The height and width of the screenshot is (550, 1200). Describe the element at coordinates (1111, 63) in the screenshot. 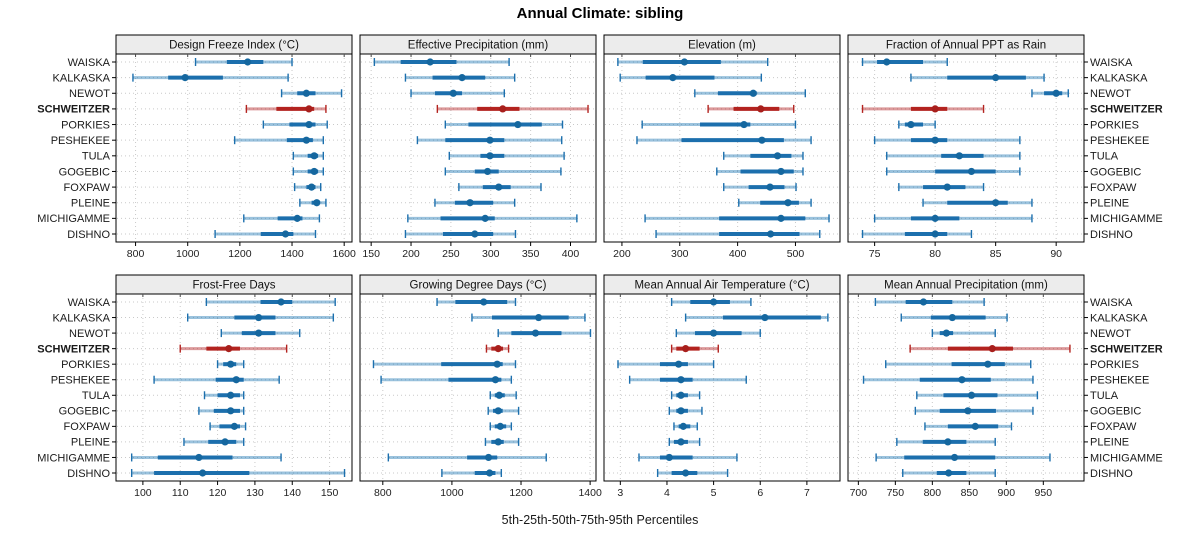

I see `site-label-right: WAISKA` at that location.